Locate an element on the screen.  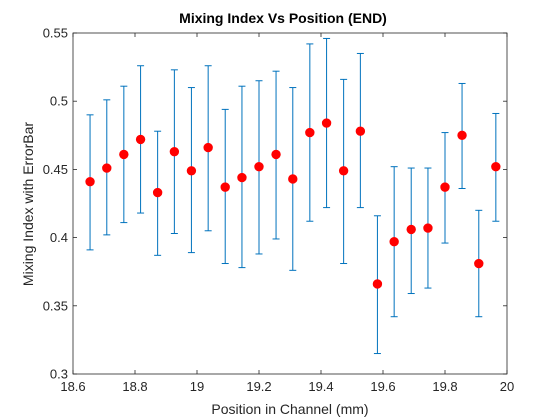
x-tick-label: 18.8 is located at coordinates (134, 386).